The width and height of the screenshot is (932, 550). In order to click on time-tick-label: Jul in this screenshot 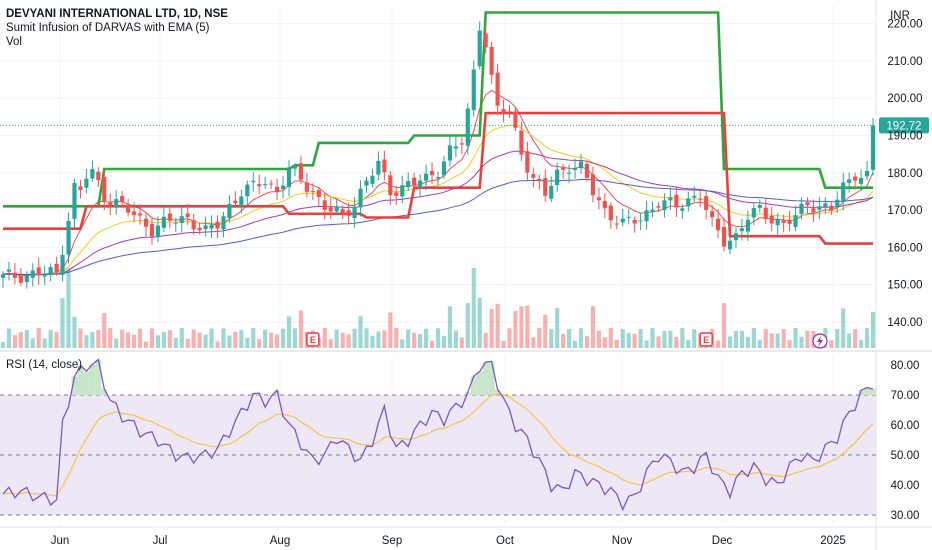, I will do `click(160, 541)`.